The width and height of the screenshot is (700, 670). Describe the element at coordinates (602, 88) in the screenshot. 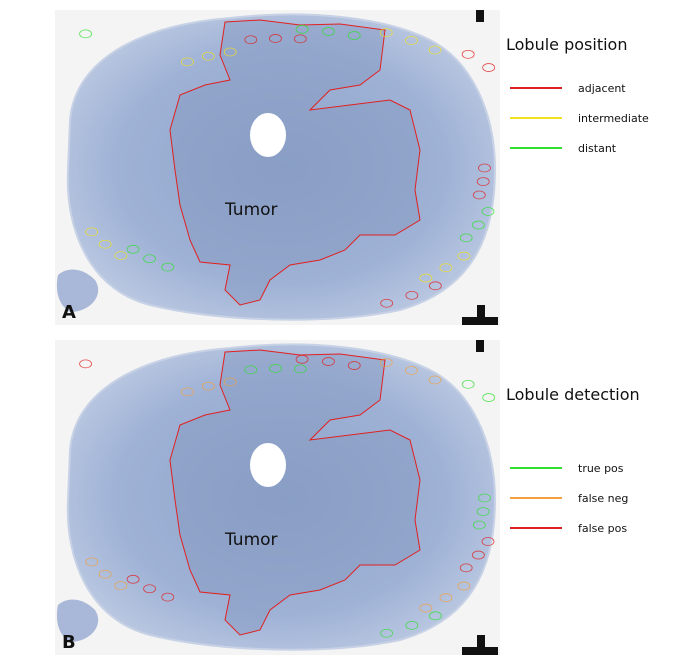

I see `legend-item: adjacent` at that location.